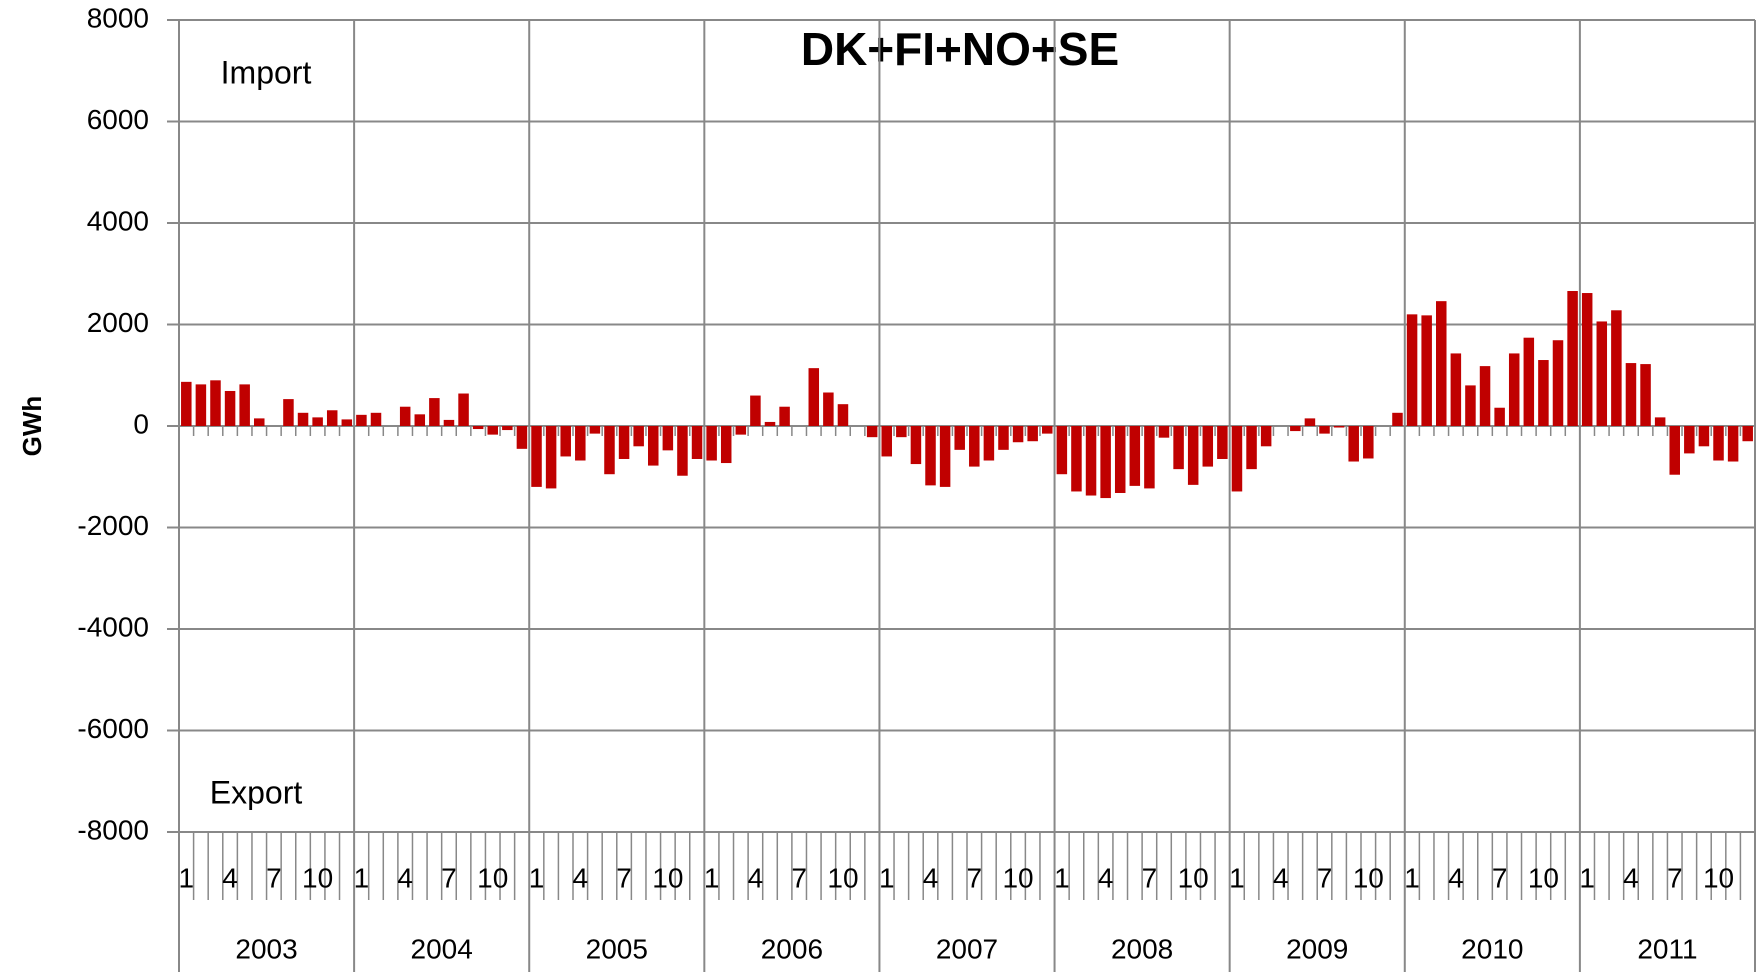 This screenshot has height=972, width=1758. What do you see at coordinates (113, 829) in the screenshot?
I see `y-tick-label: -8000` at bounding box center [113, 829].